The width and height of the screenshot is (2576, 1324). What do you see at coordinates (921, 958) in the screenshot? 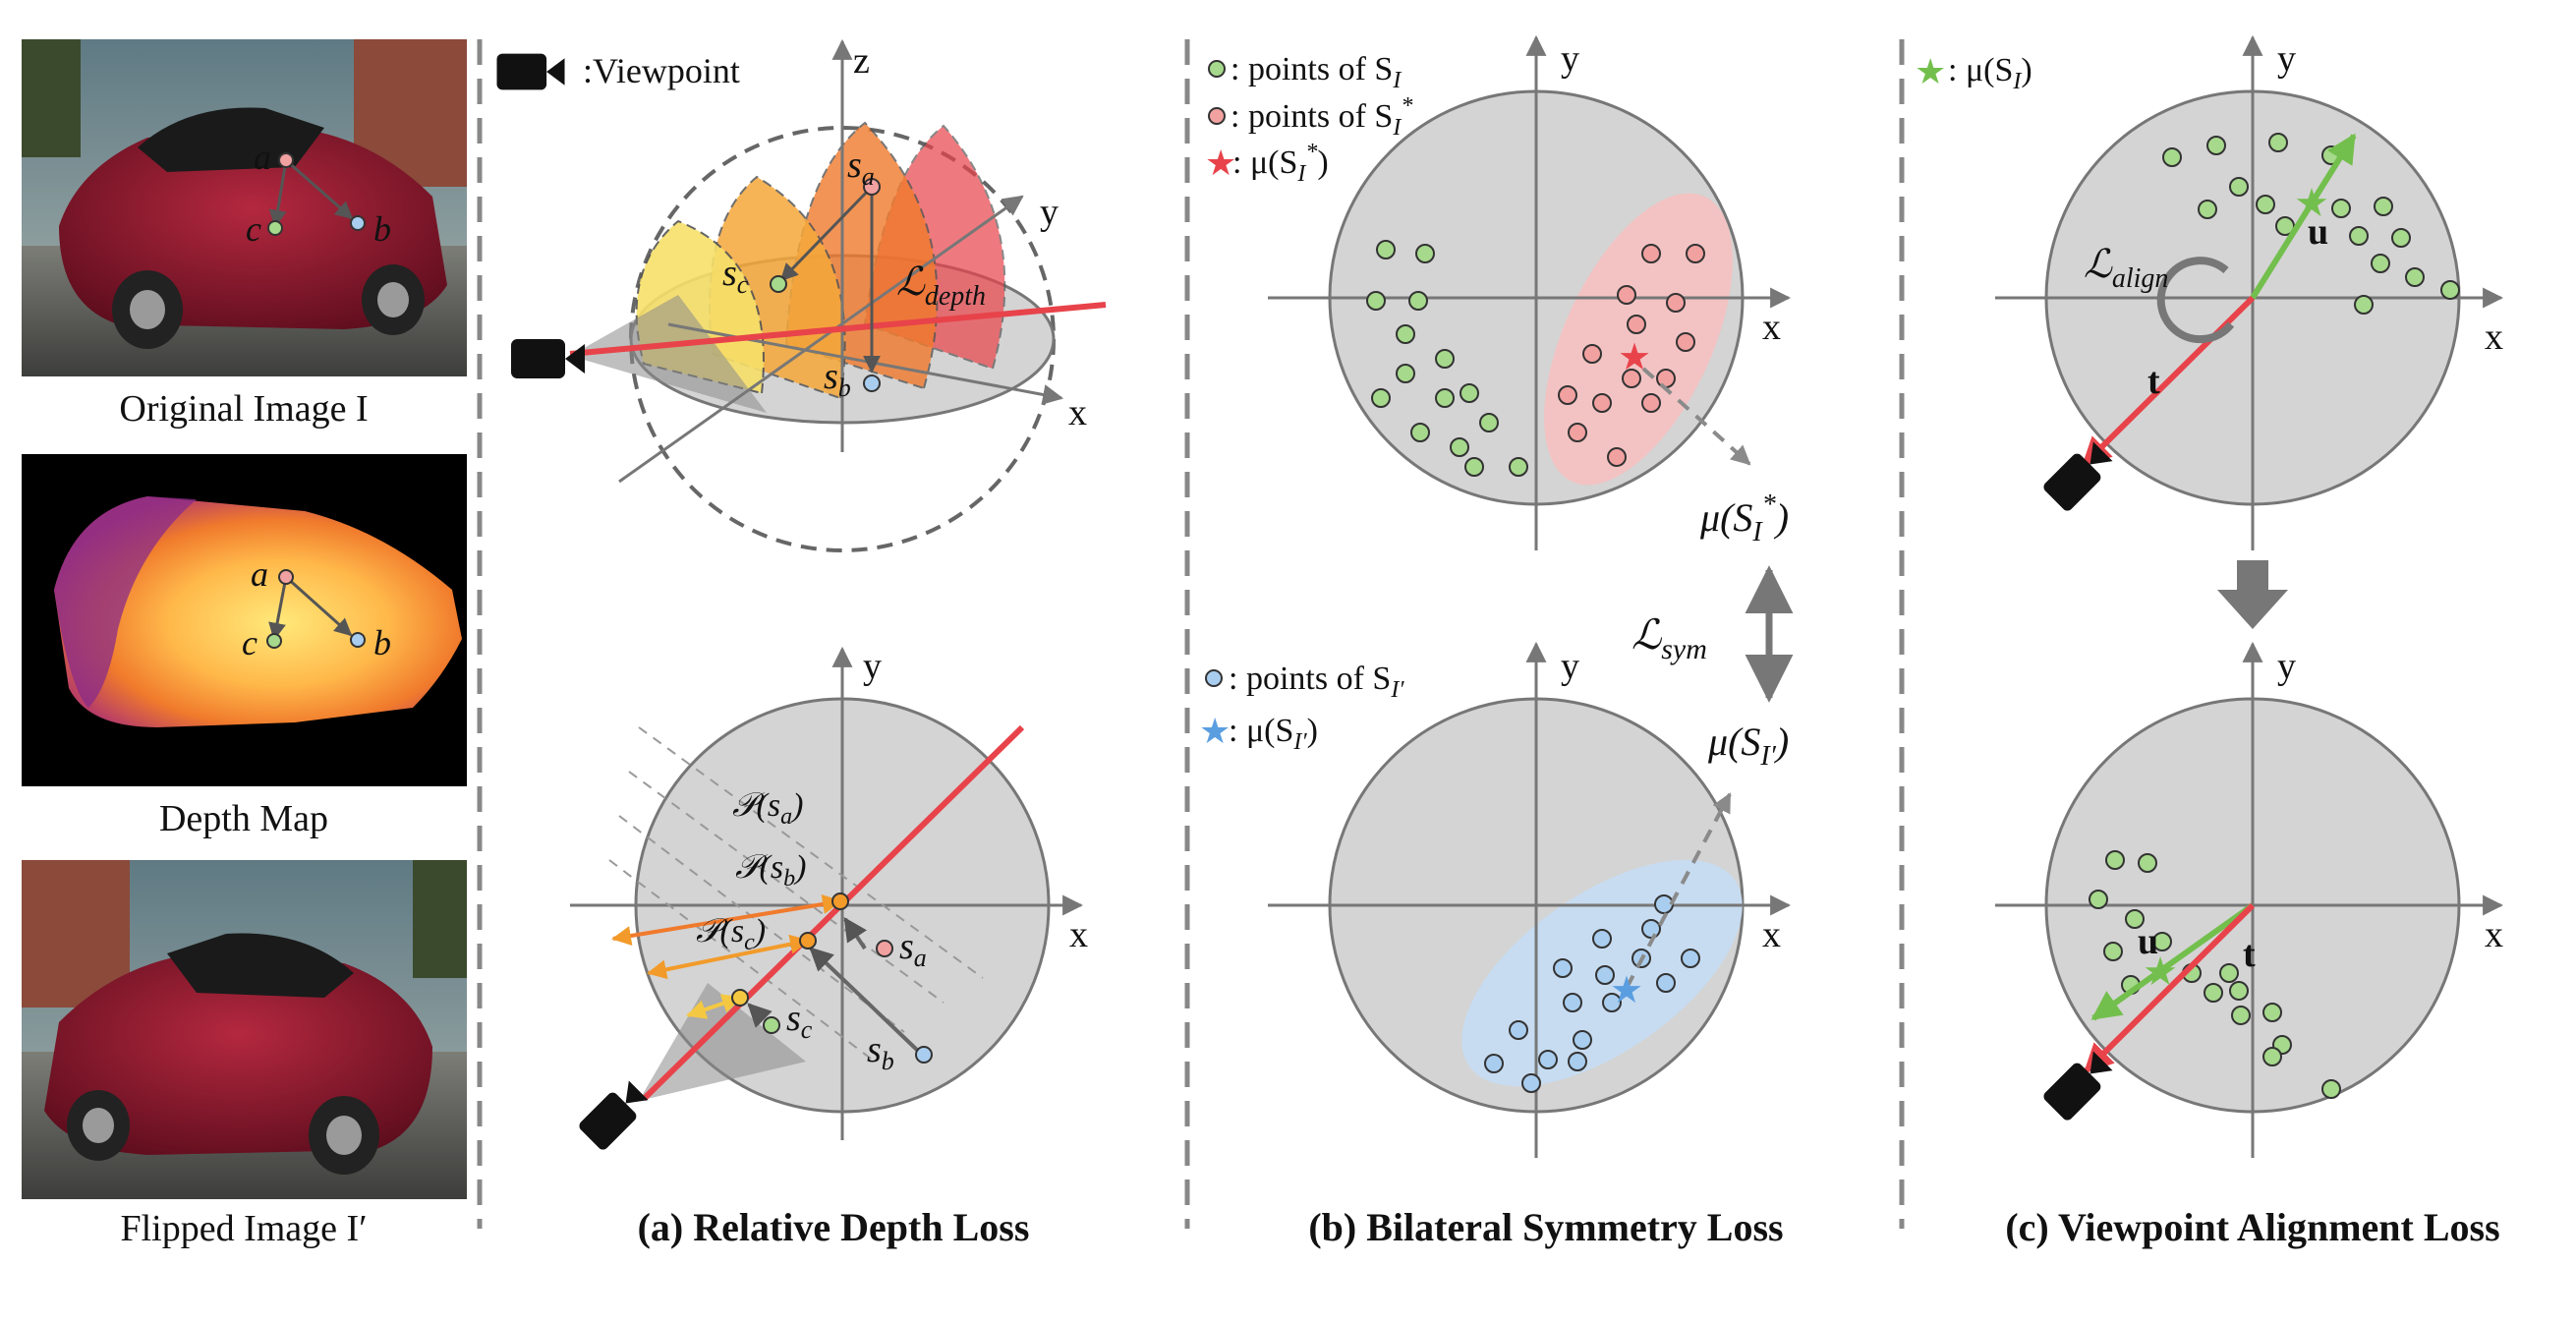
I see `disk-a-label-sa-sub: a` at bounding box center [921, 958].